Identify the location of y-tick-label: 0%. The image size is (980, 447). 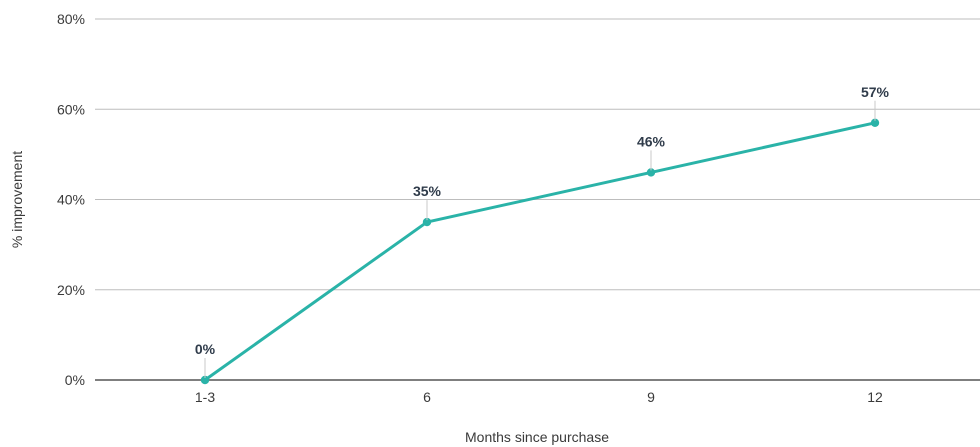
(75, 380).